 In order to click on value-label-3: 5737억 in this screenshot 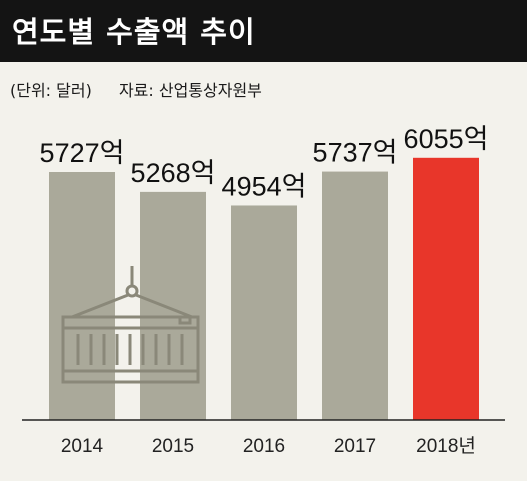, I will do `click(355, 153)`.